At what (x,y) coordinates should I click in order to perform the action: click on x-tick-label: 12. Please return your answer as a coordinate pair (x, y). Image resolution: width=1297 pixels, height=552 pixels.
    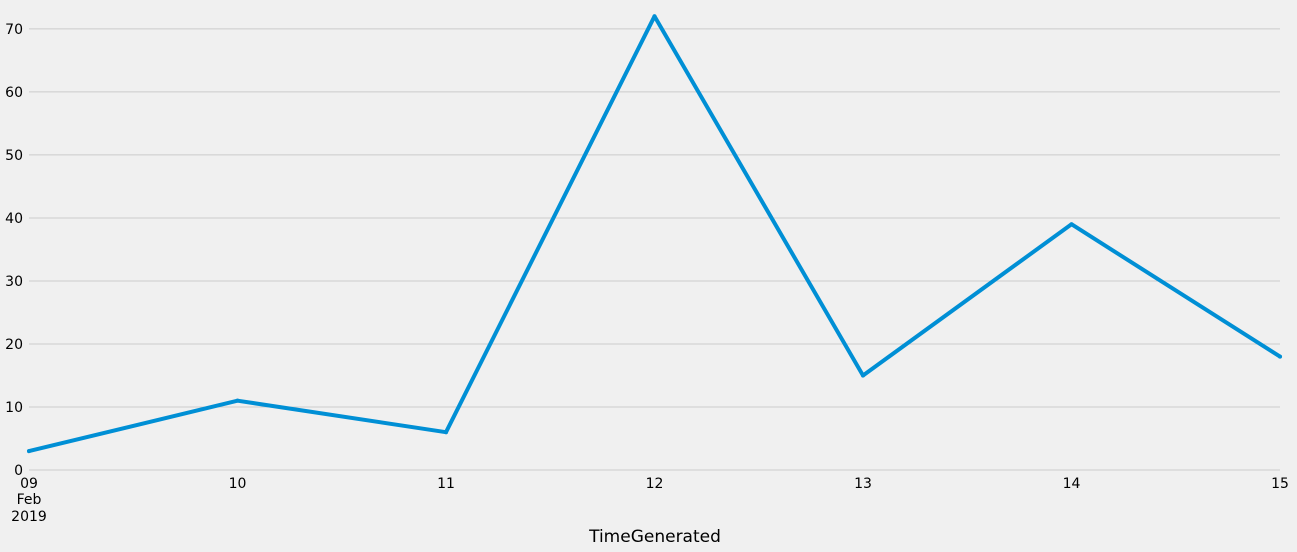
    Looking at the image, I should click on (655, 484).